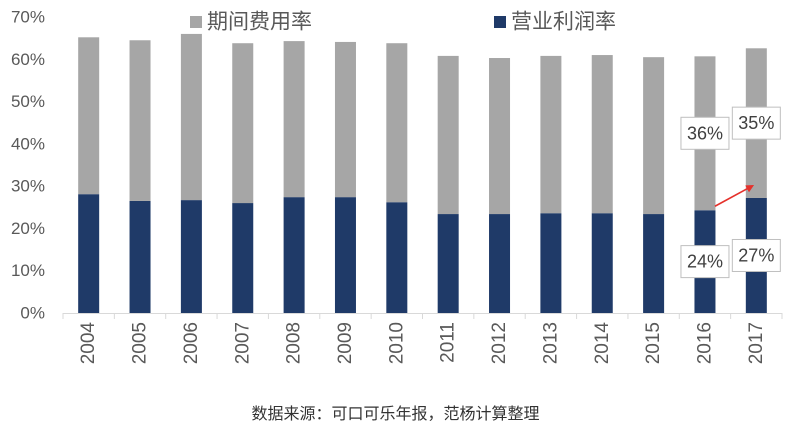  I want to click on operating-margin-bar-2007, so click(243, 258).